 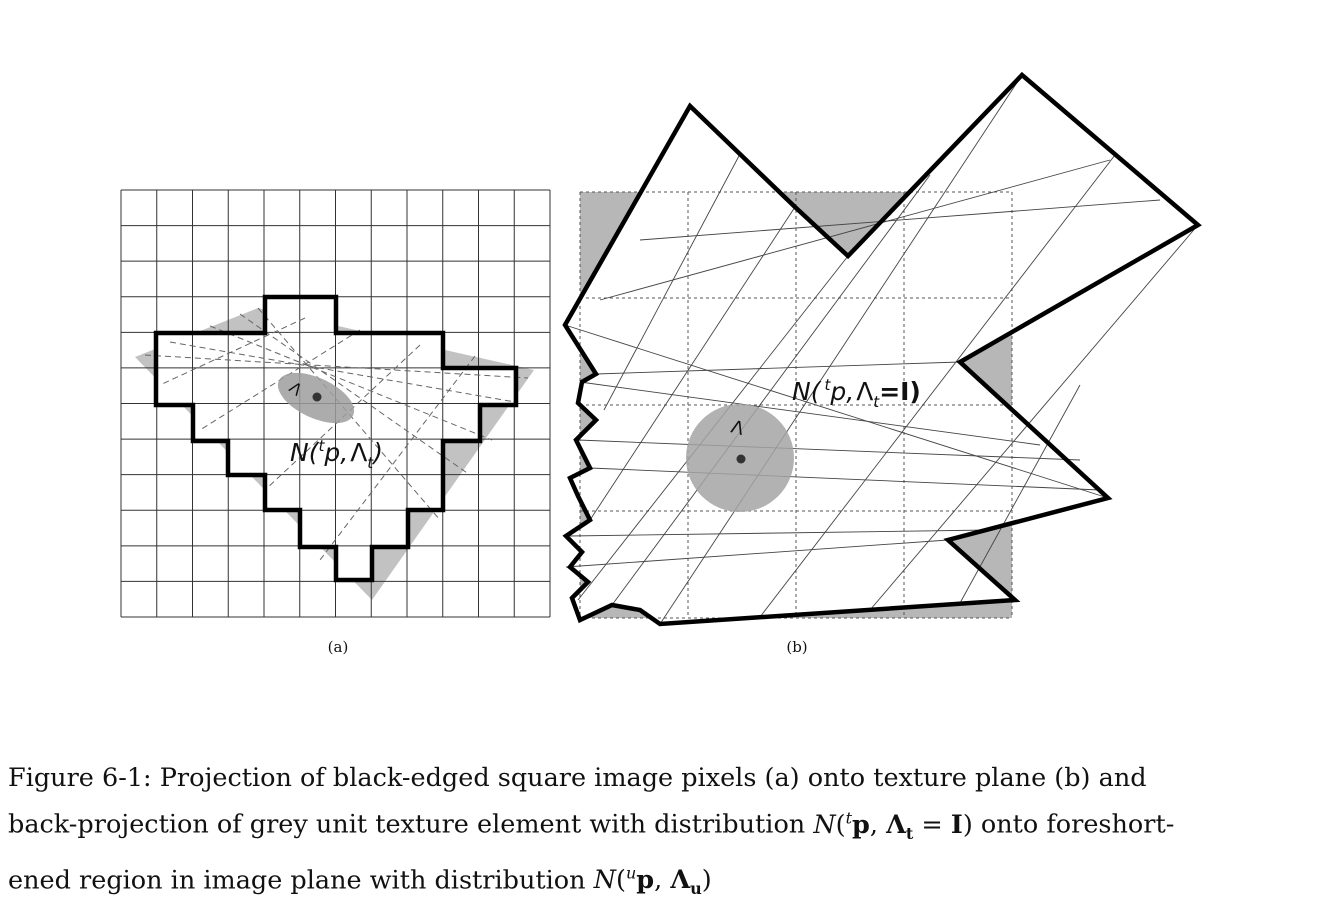 I want to click on panel-a-label: (a), so click(x=338, y=647).